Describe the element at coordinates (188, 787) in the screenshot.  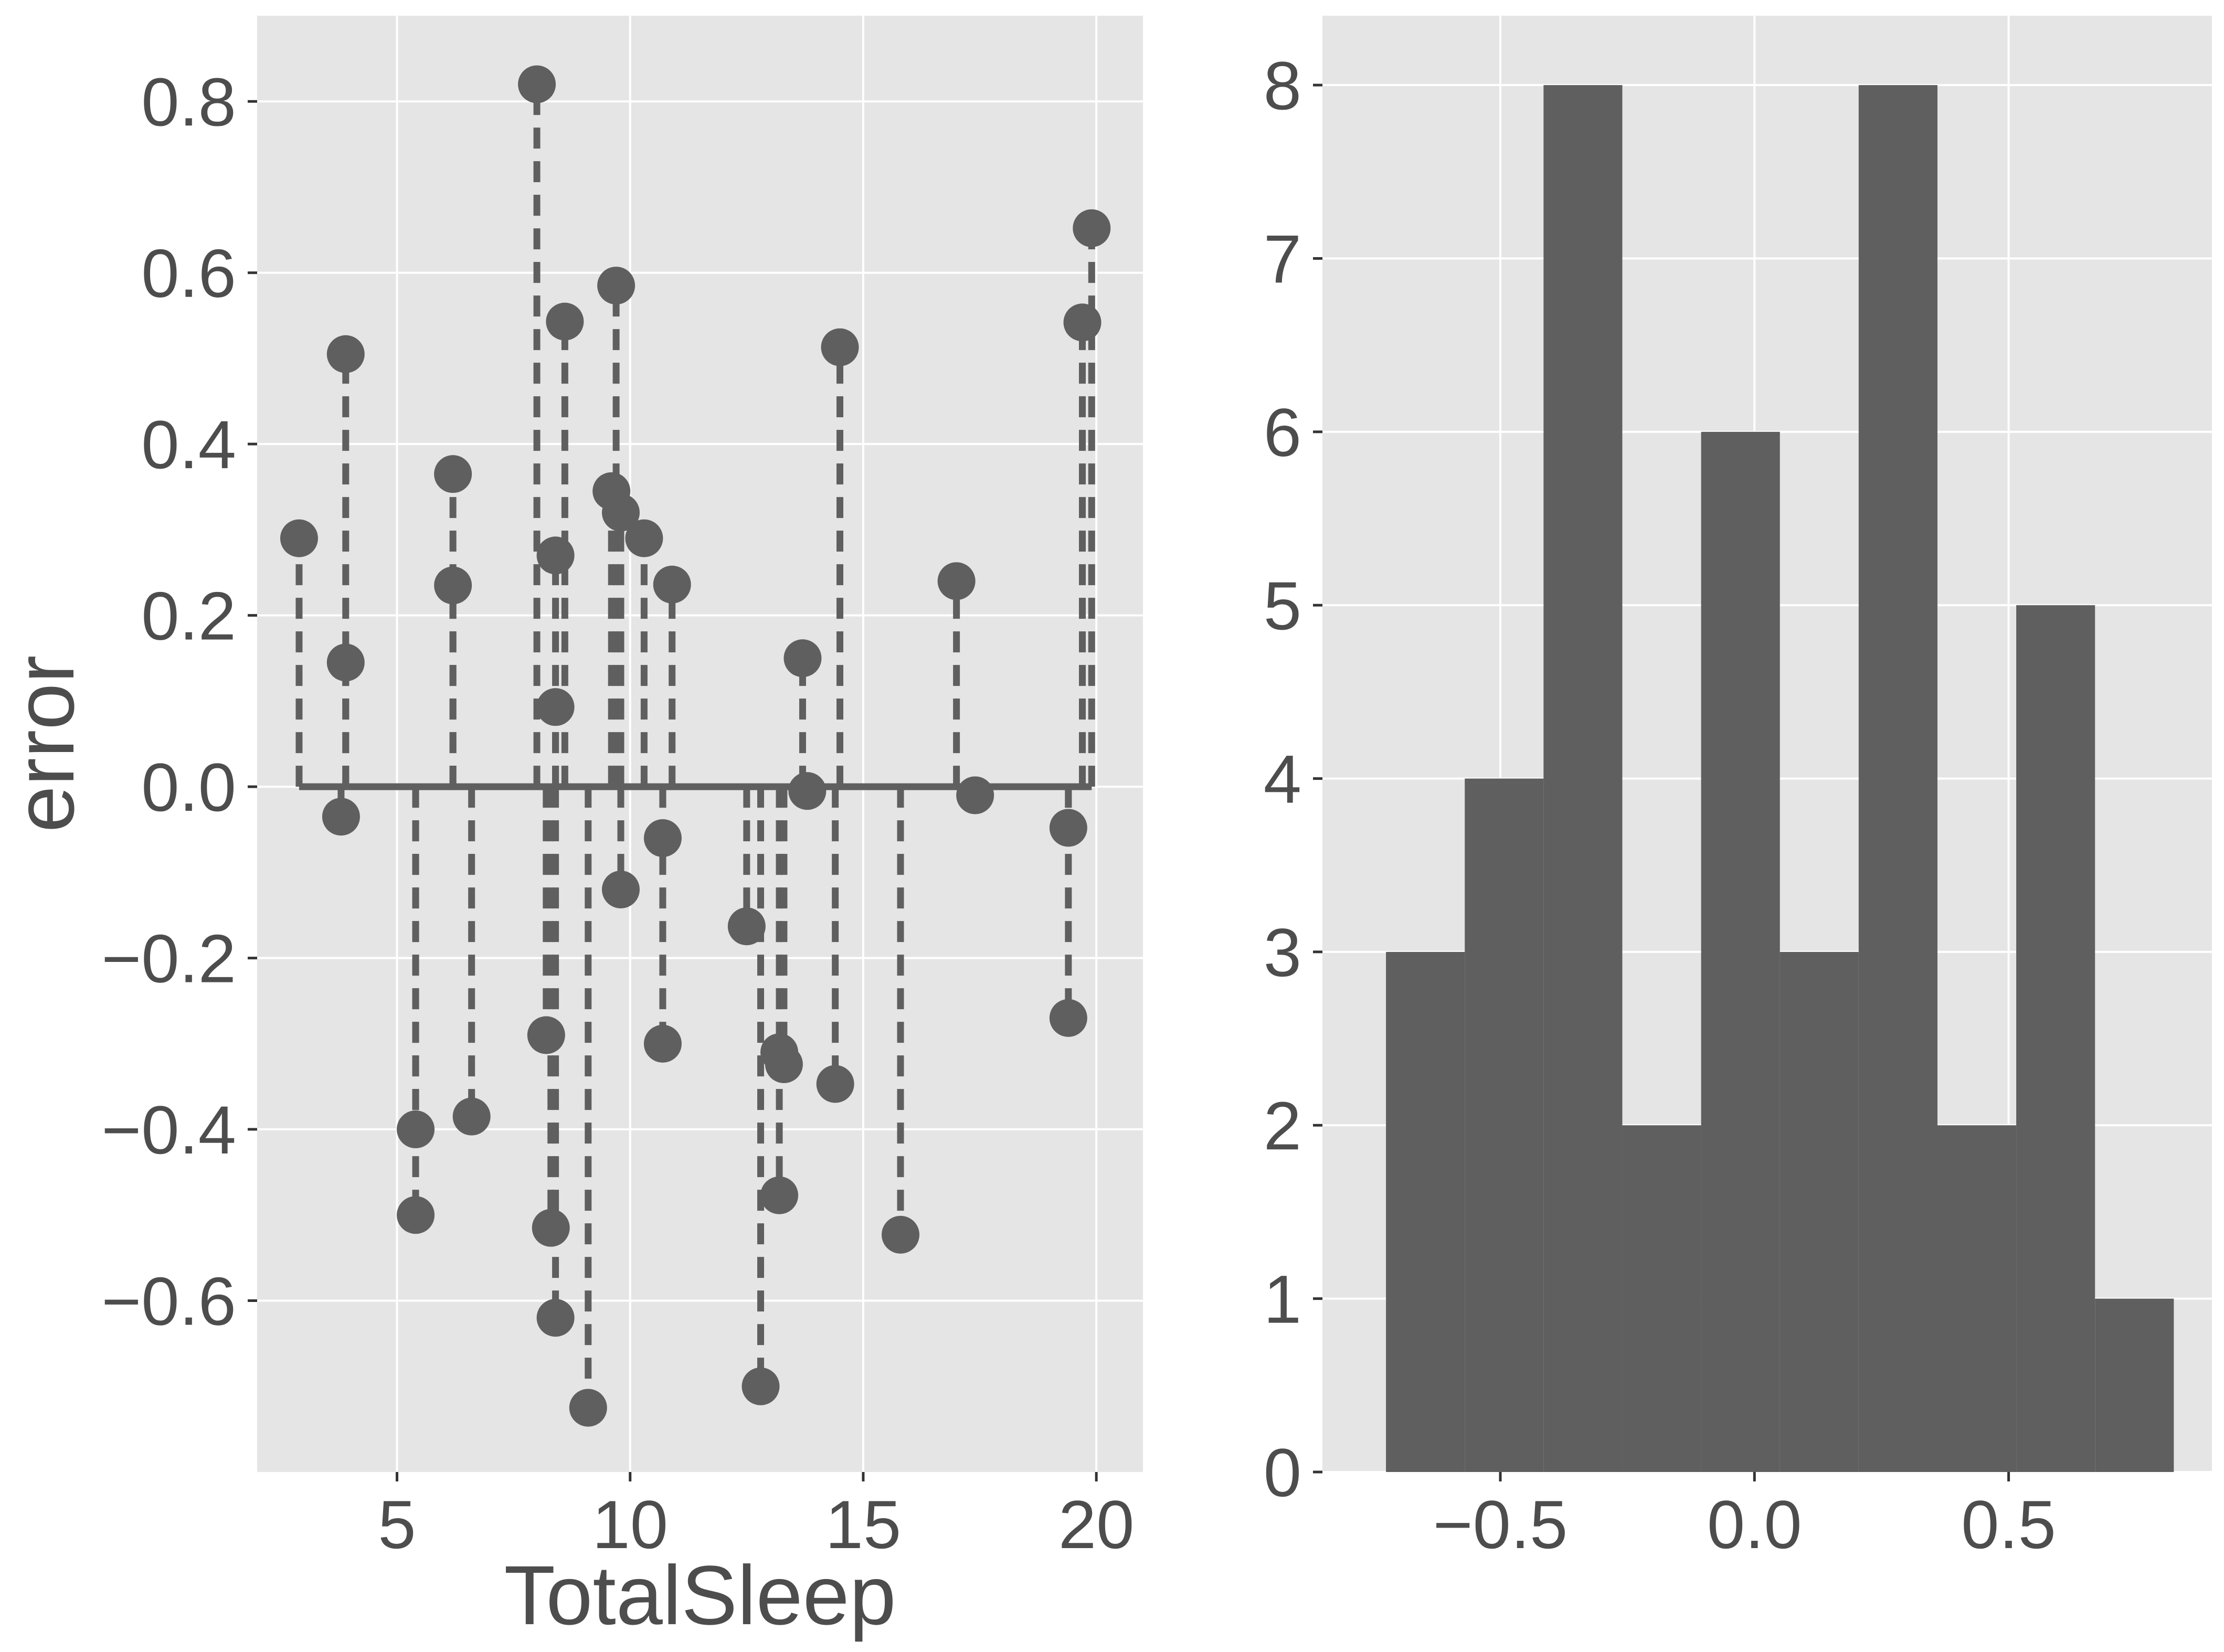
I see `y-tick-label: 0.0` at that location.